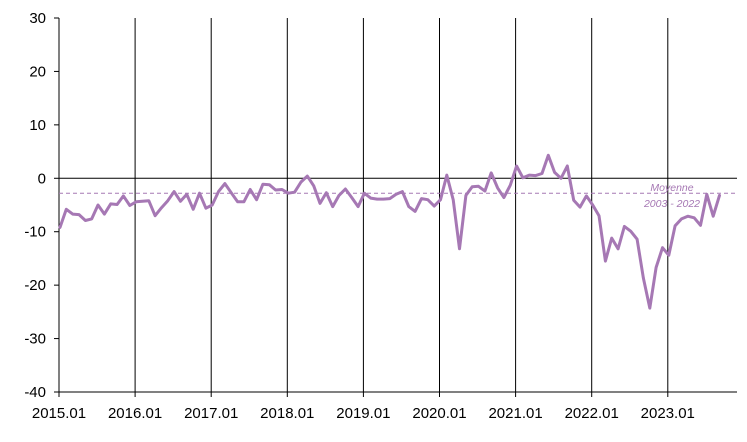 The width and height of the screenshot is (747, 442). What do you see at coordinates (35, 232) in the screenshot?
I see `y-tick-label: -10` at bounding box center [35, 232].